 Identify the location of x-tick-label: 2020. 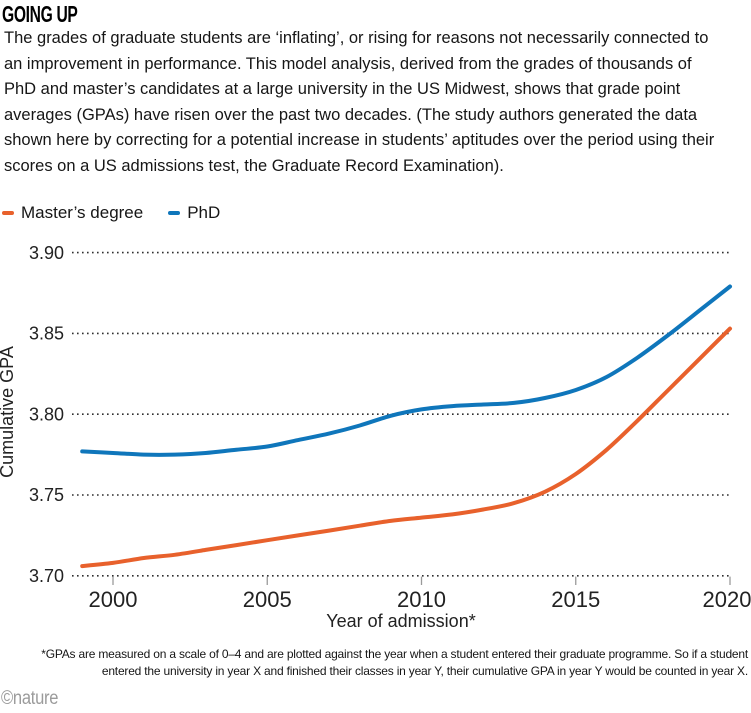
(727, 599).